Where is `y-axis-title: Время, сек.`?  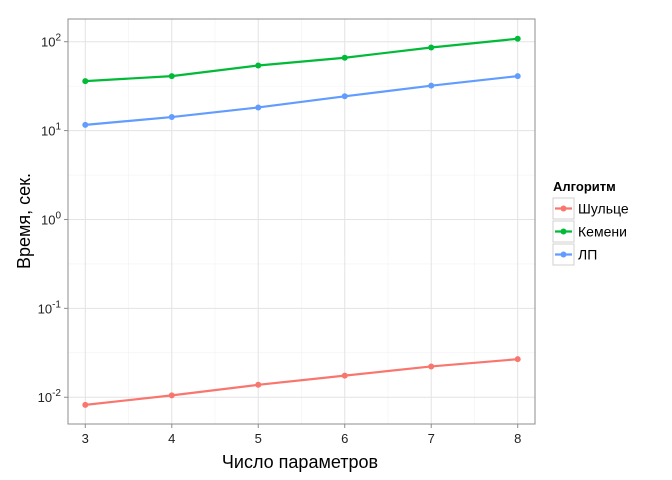
y-axis-title: Время, сек. is located at coordinates (24, 221).